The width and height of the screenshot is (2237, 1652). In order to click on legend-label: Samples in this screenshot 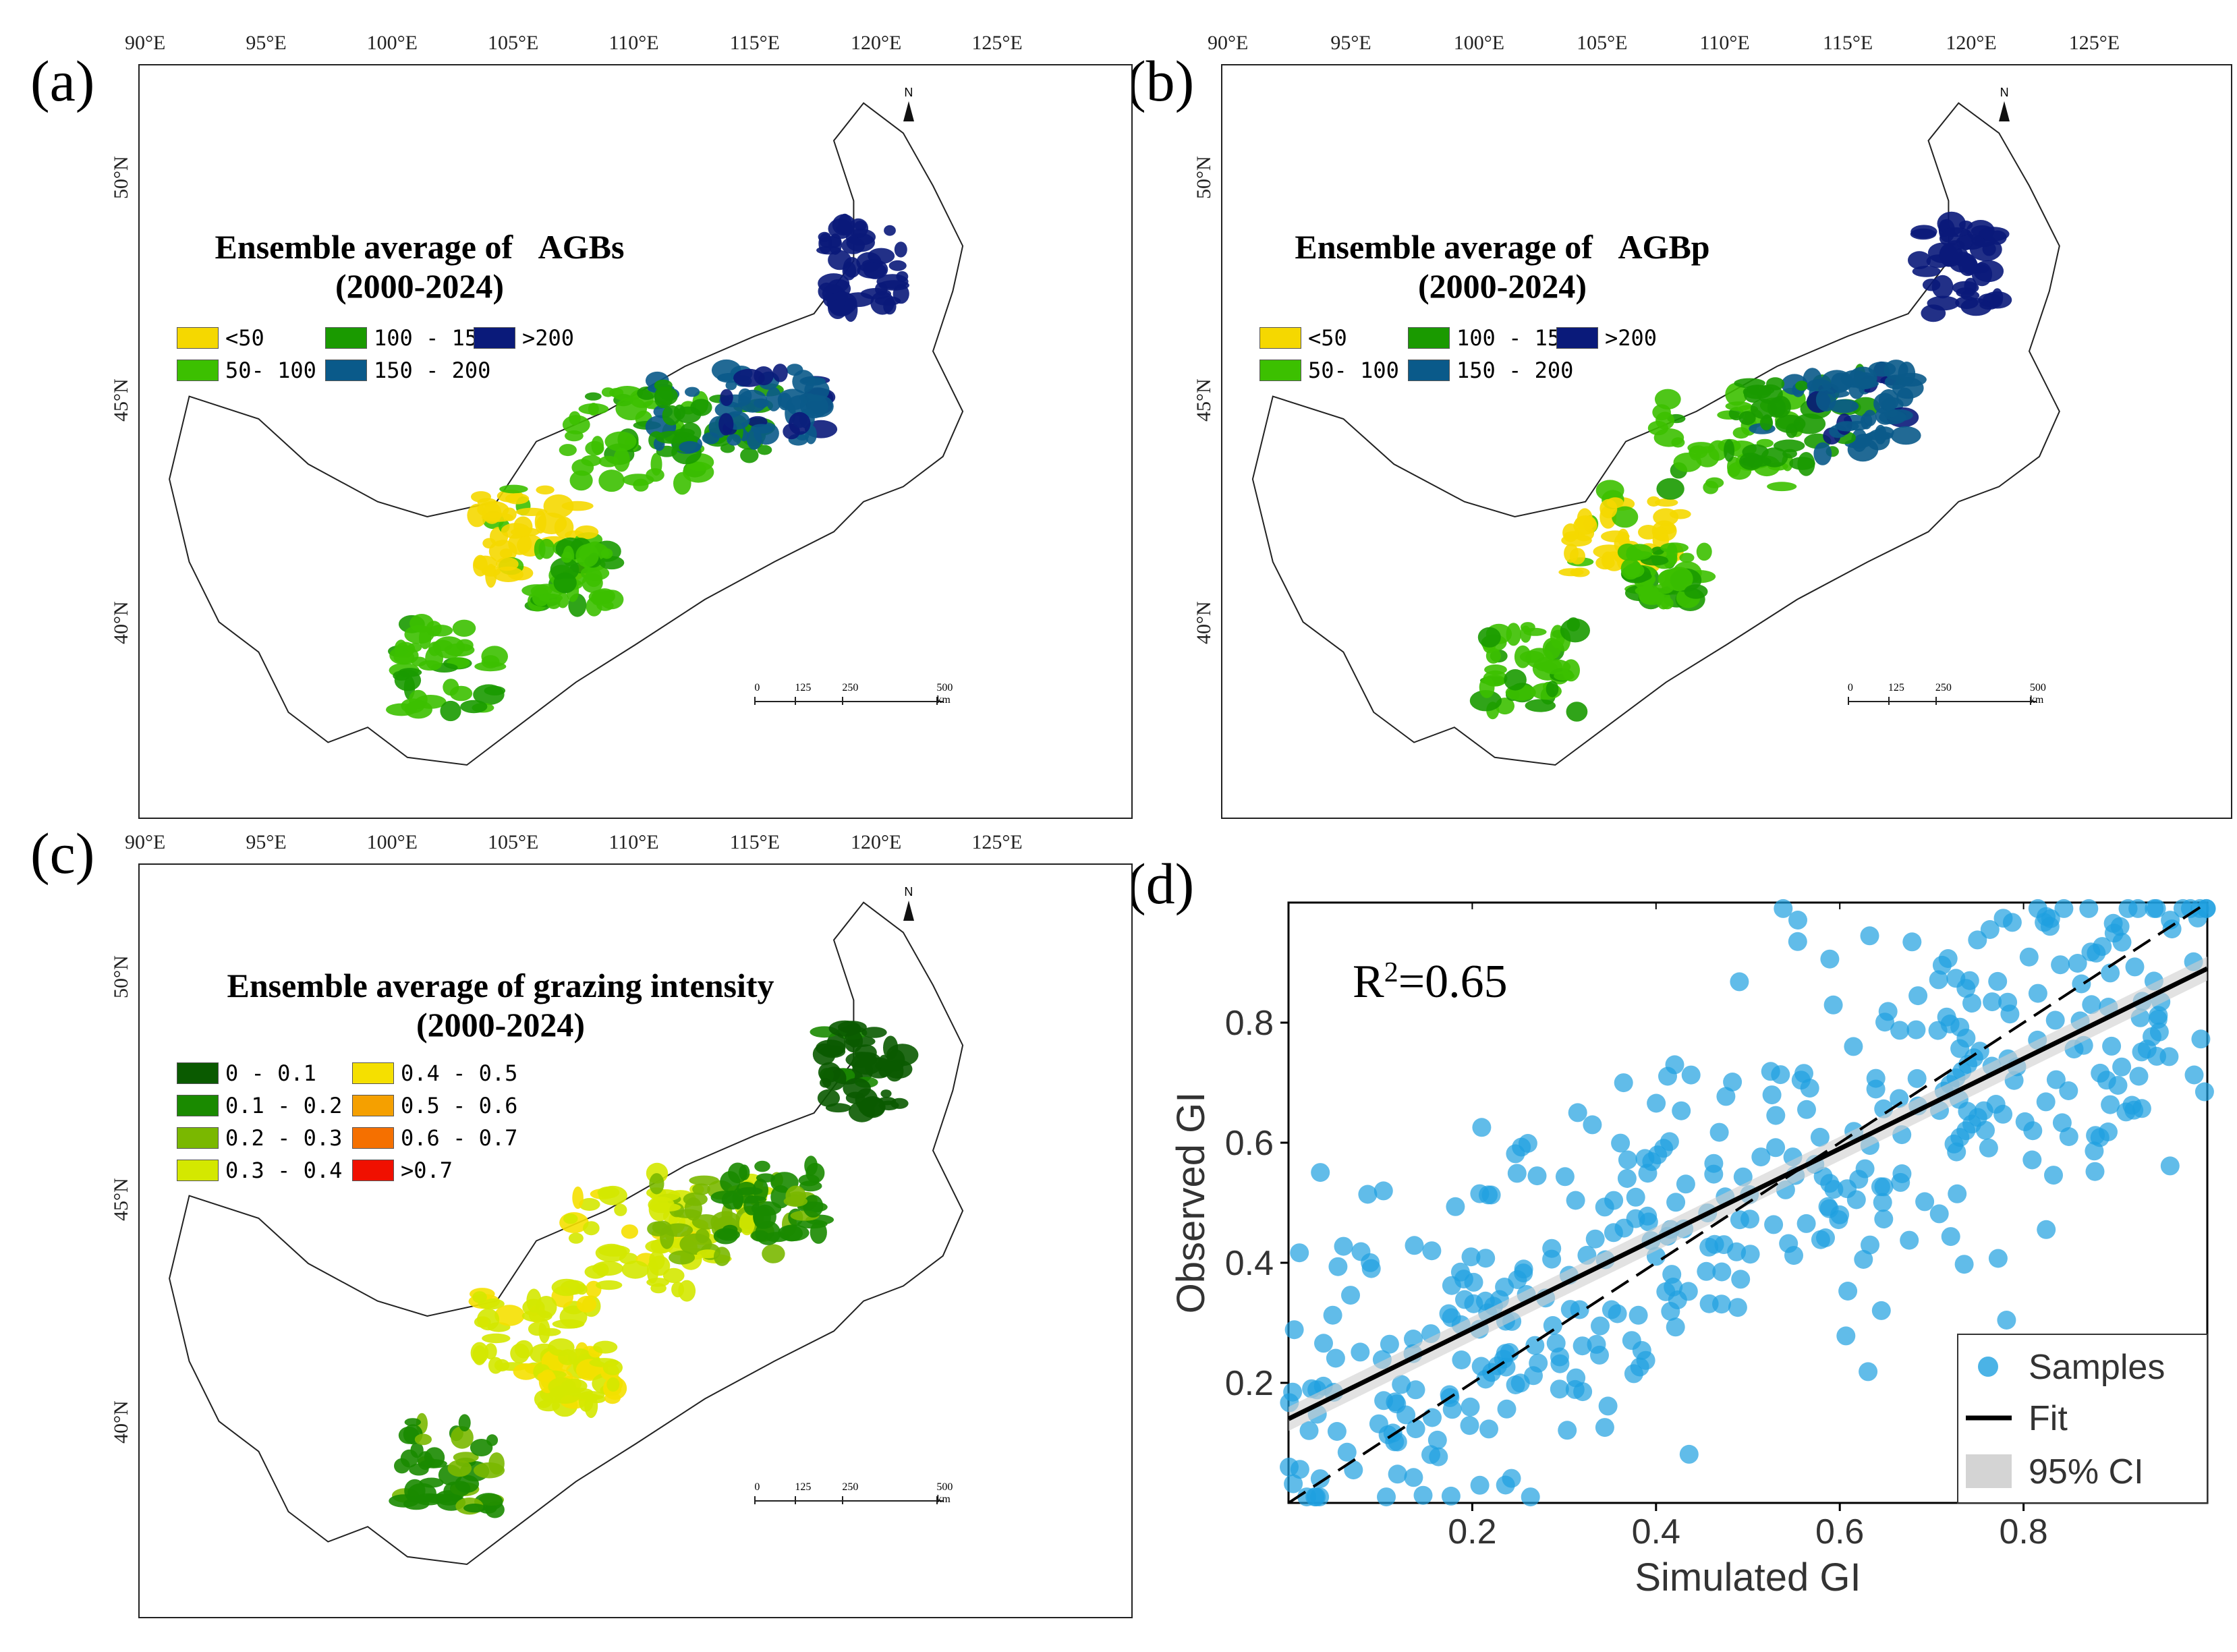, I will do `click(2097, 1367)`.